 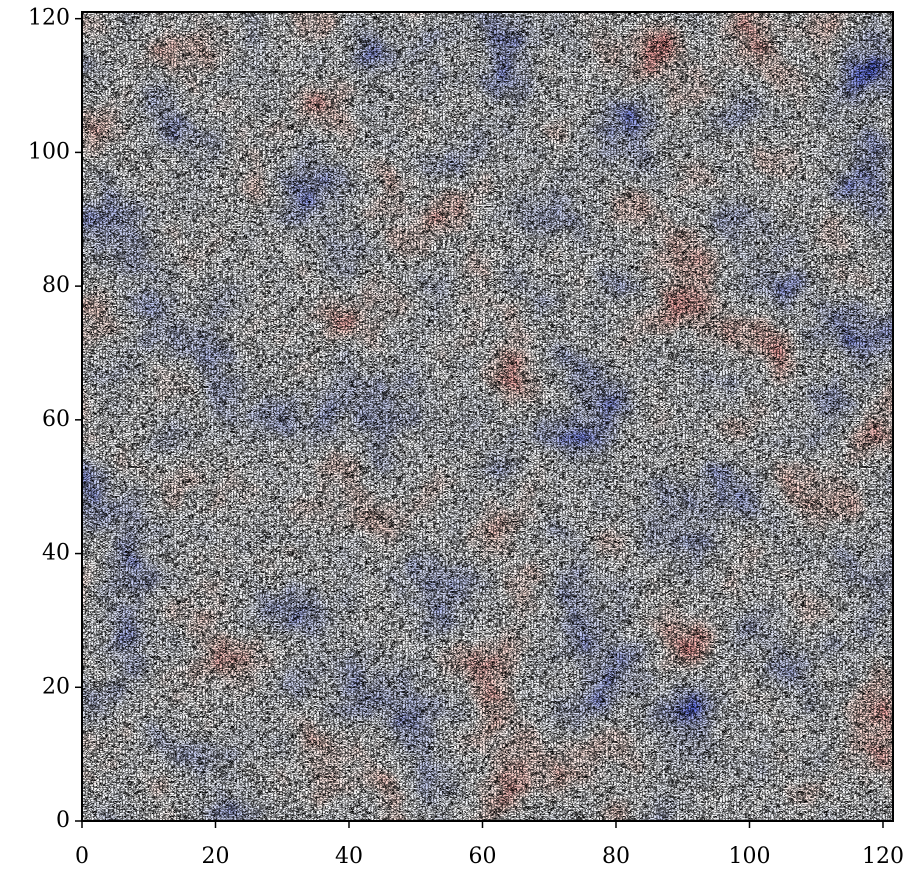 What do you see at coordinates (883, 856) in the screenshot?
I see `x-tick-label: 120` at bounding box center [883, 856].